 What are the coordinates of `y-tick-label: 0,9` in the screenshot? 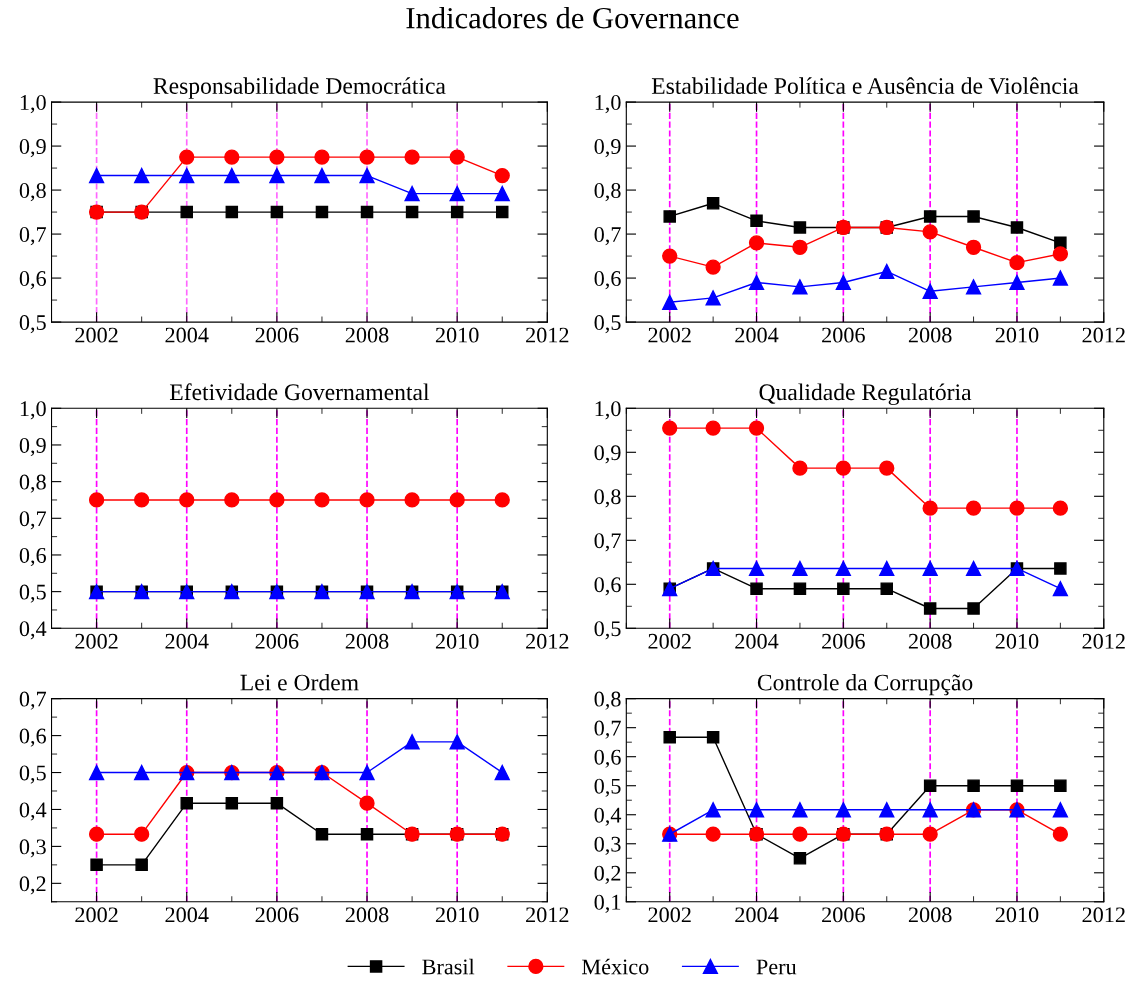 It's located at (32, 447).